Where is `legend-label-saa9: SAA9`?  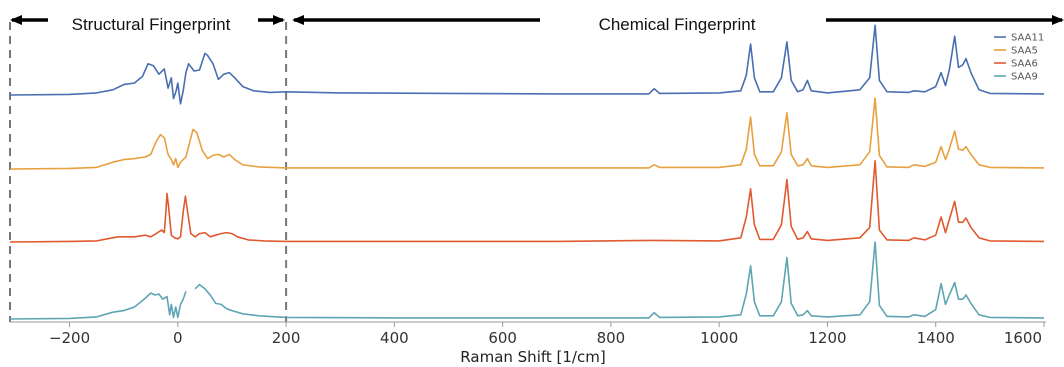
legend-label-saa9: SAA9 is located at coordinates (1024, 77).